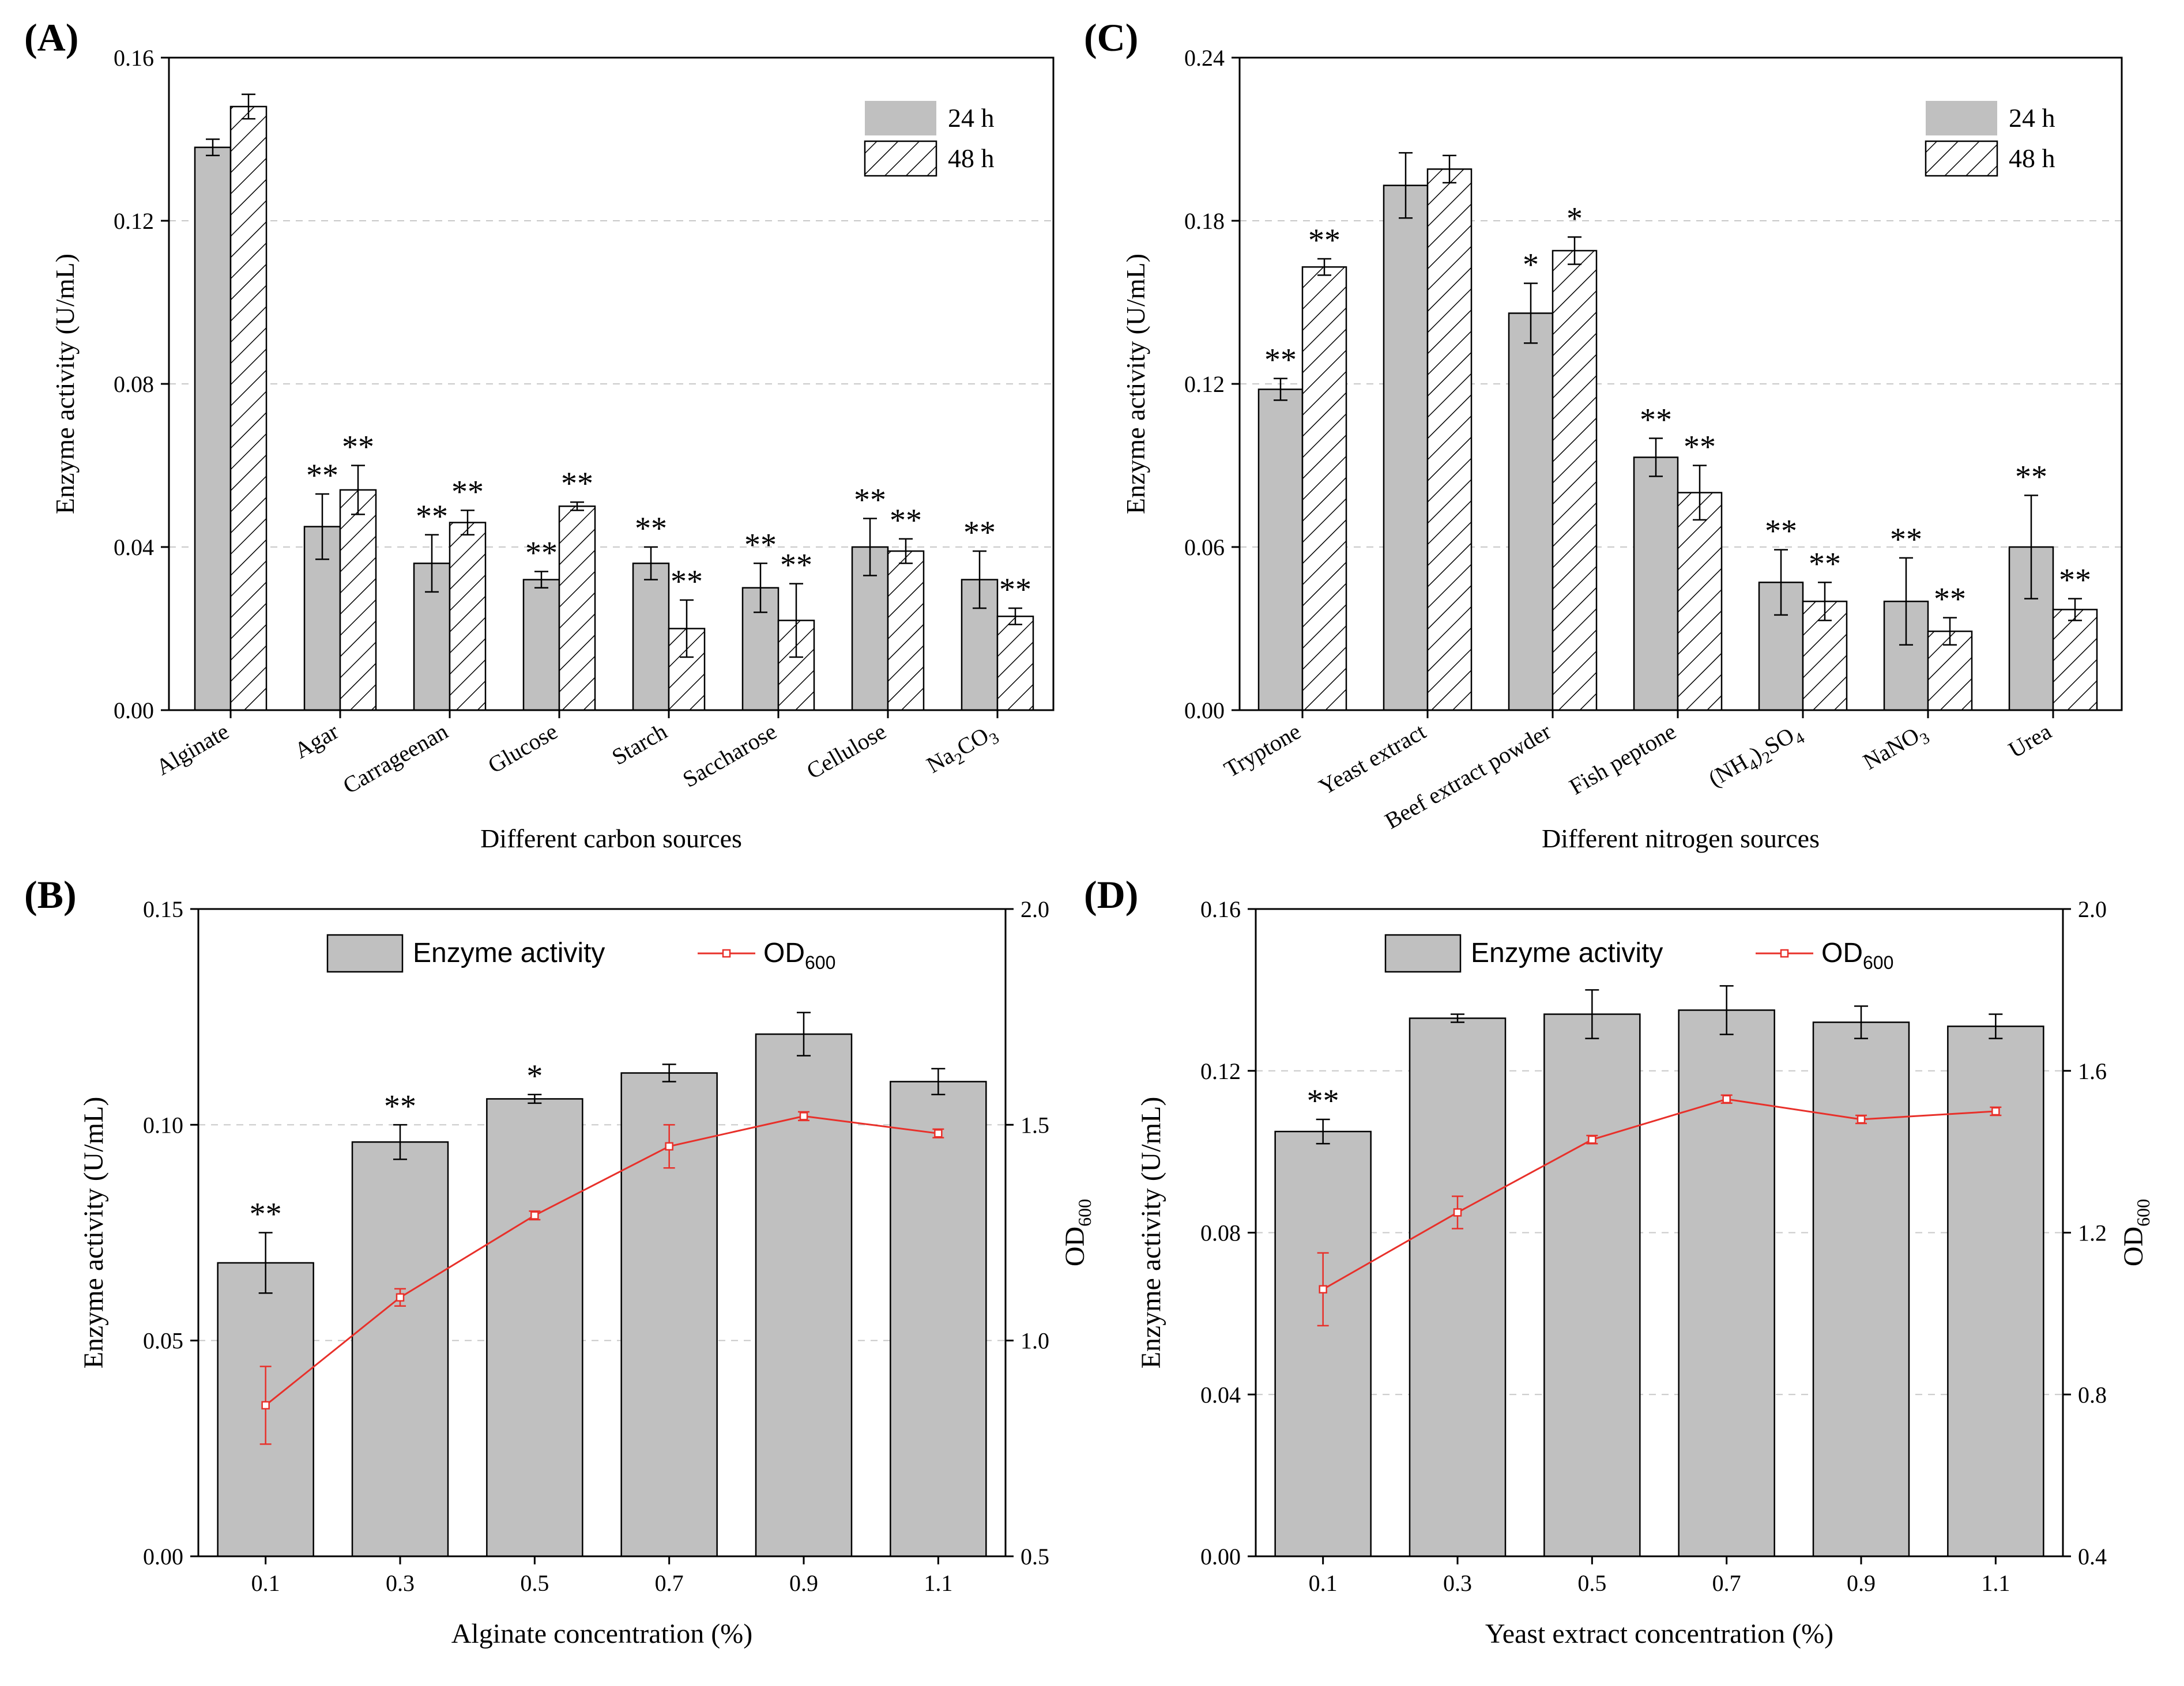 The image size is (2184, 1686). What do you see at coordinates (820, 962) in the screenshot?
I see `legend-subscript: 600` at bounding box center [820, 962].